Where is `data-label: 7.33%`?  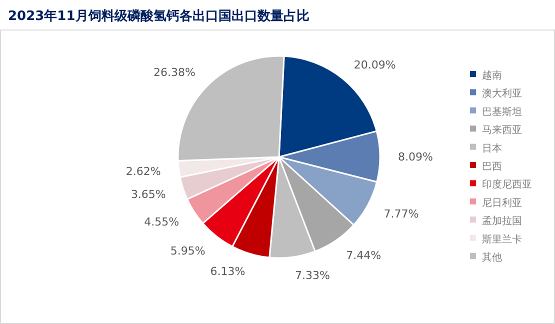 data-label: 7.33% is located at coordinates (312, 275).